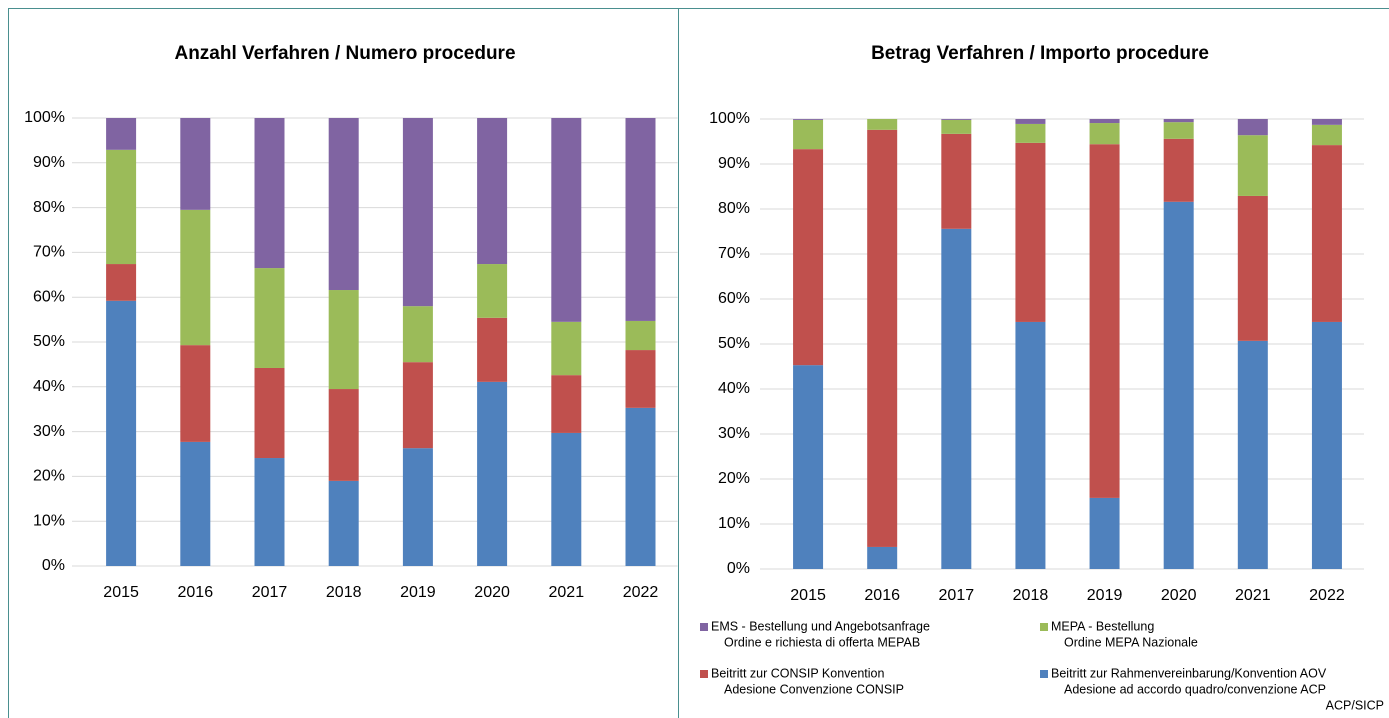 The width and height of the screenshot is (1389, 718). What do you see at coordinates (1102, 626) in the screenshot?
I see `legend-label: MEPA - Bestellung` at bounding box center [1102, 626].